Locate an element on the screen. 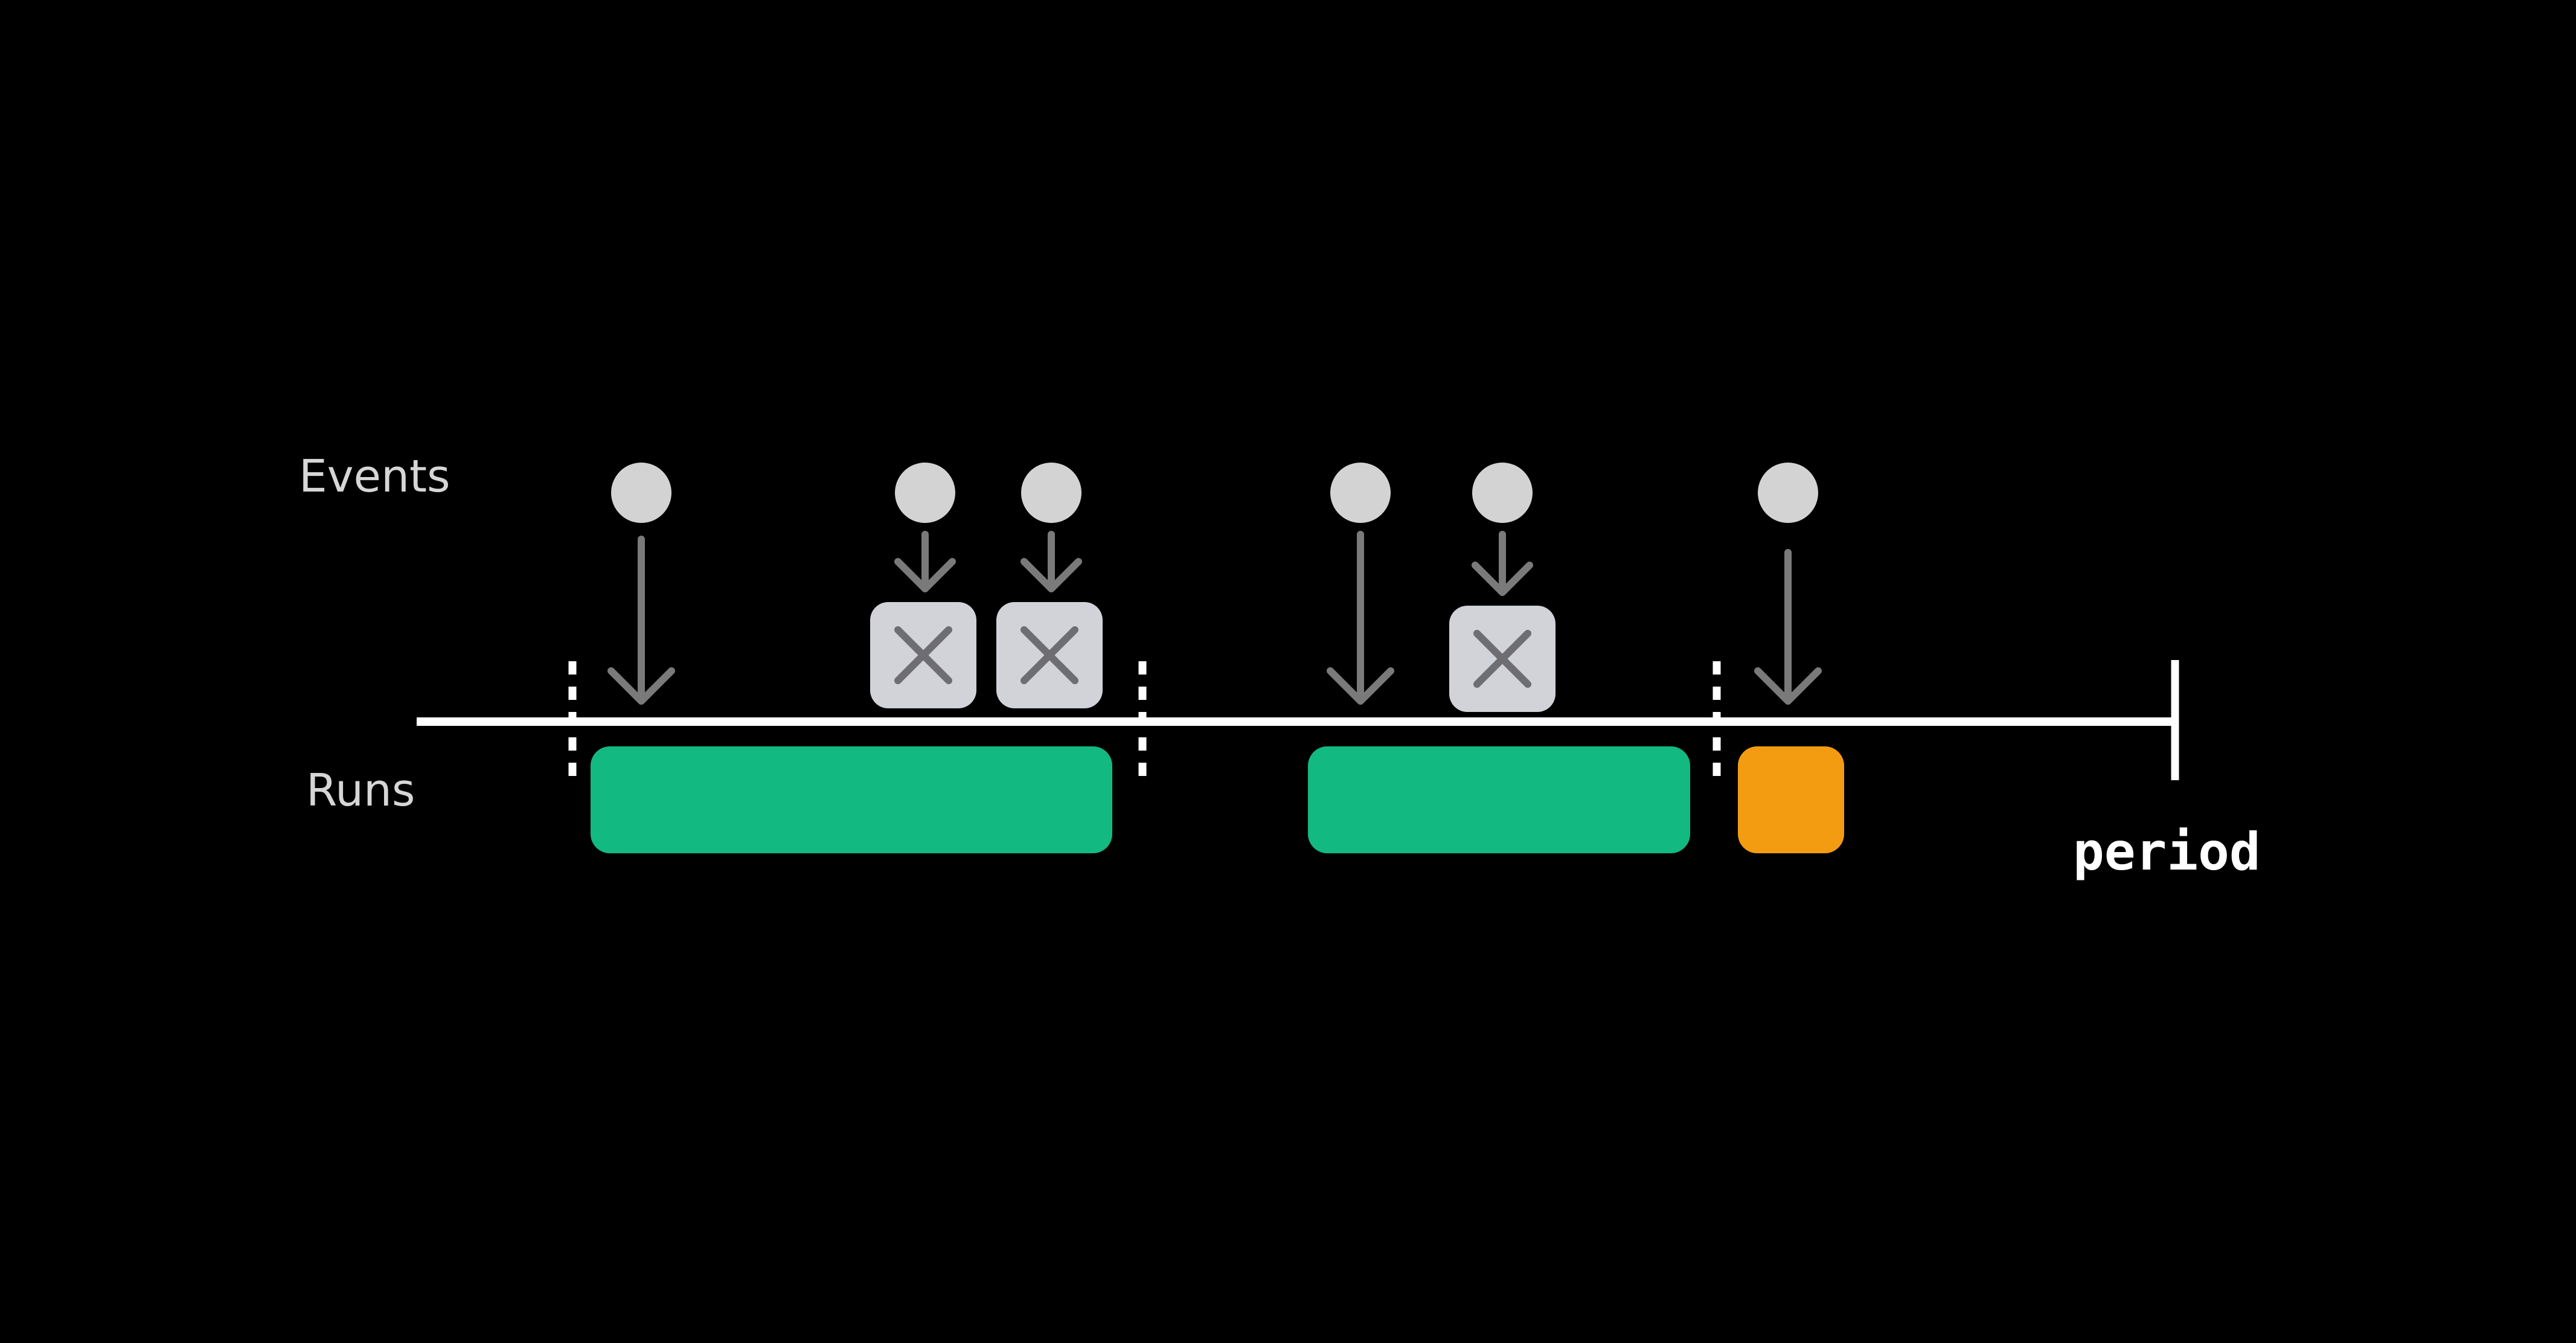 The width and height of the screenshot is (2576, 1343). events-row-label: Events is located at coordinates (374, 476).